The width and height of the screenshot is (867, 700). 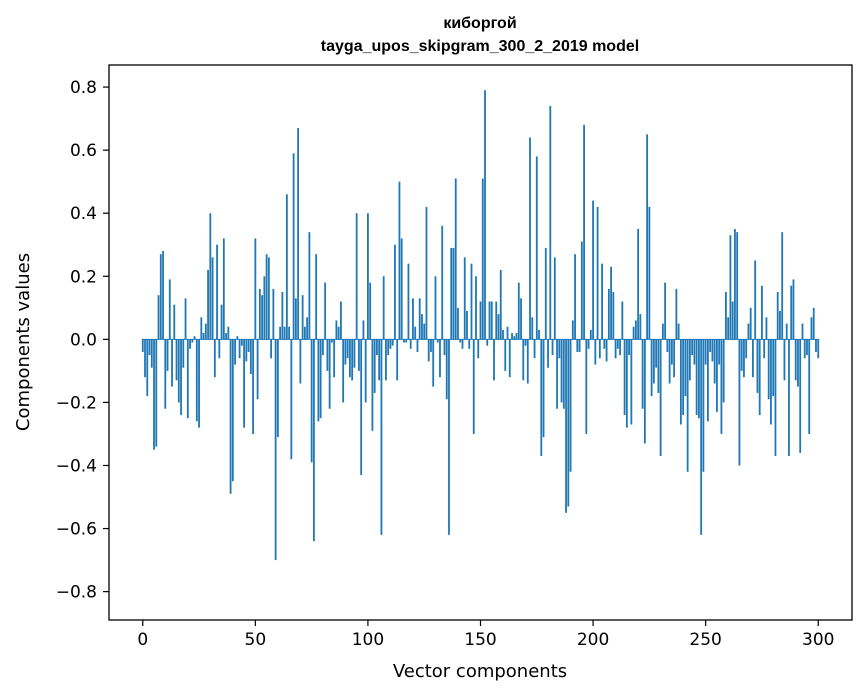 I want to click on x-axis-label: Vector components, so click(x=480, y=671).